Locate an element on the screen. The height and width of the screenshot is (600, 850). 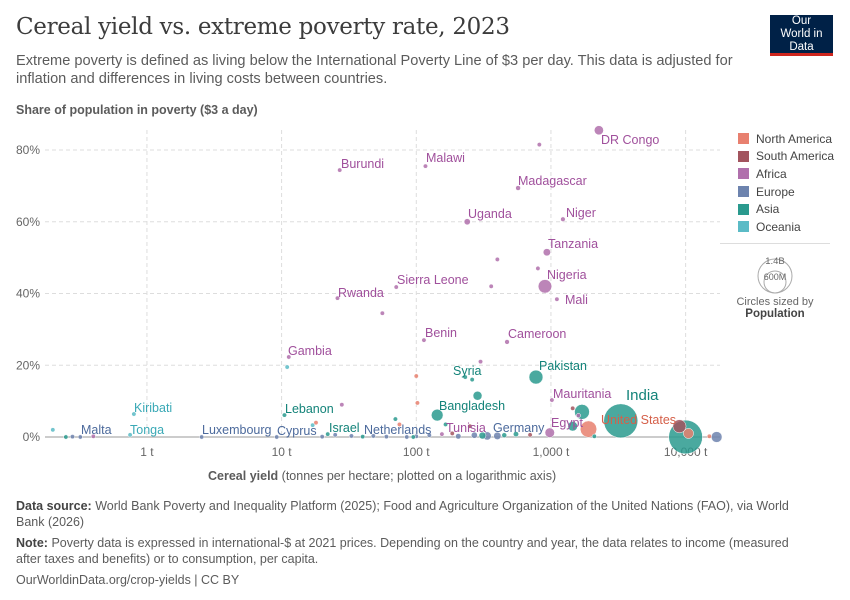
size-legend-variable: Population is located at coordinates (775, 314).